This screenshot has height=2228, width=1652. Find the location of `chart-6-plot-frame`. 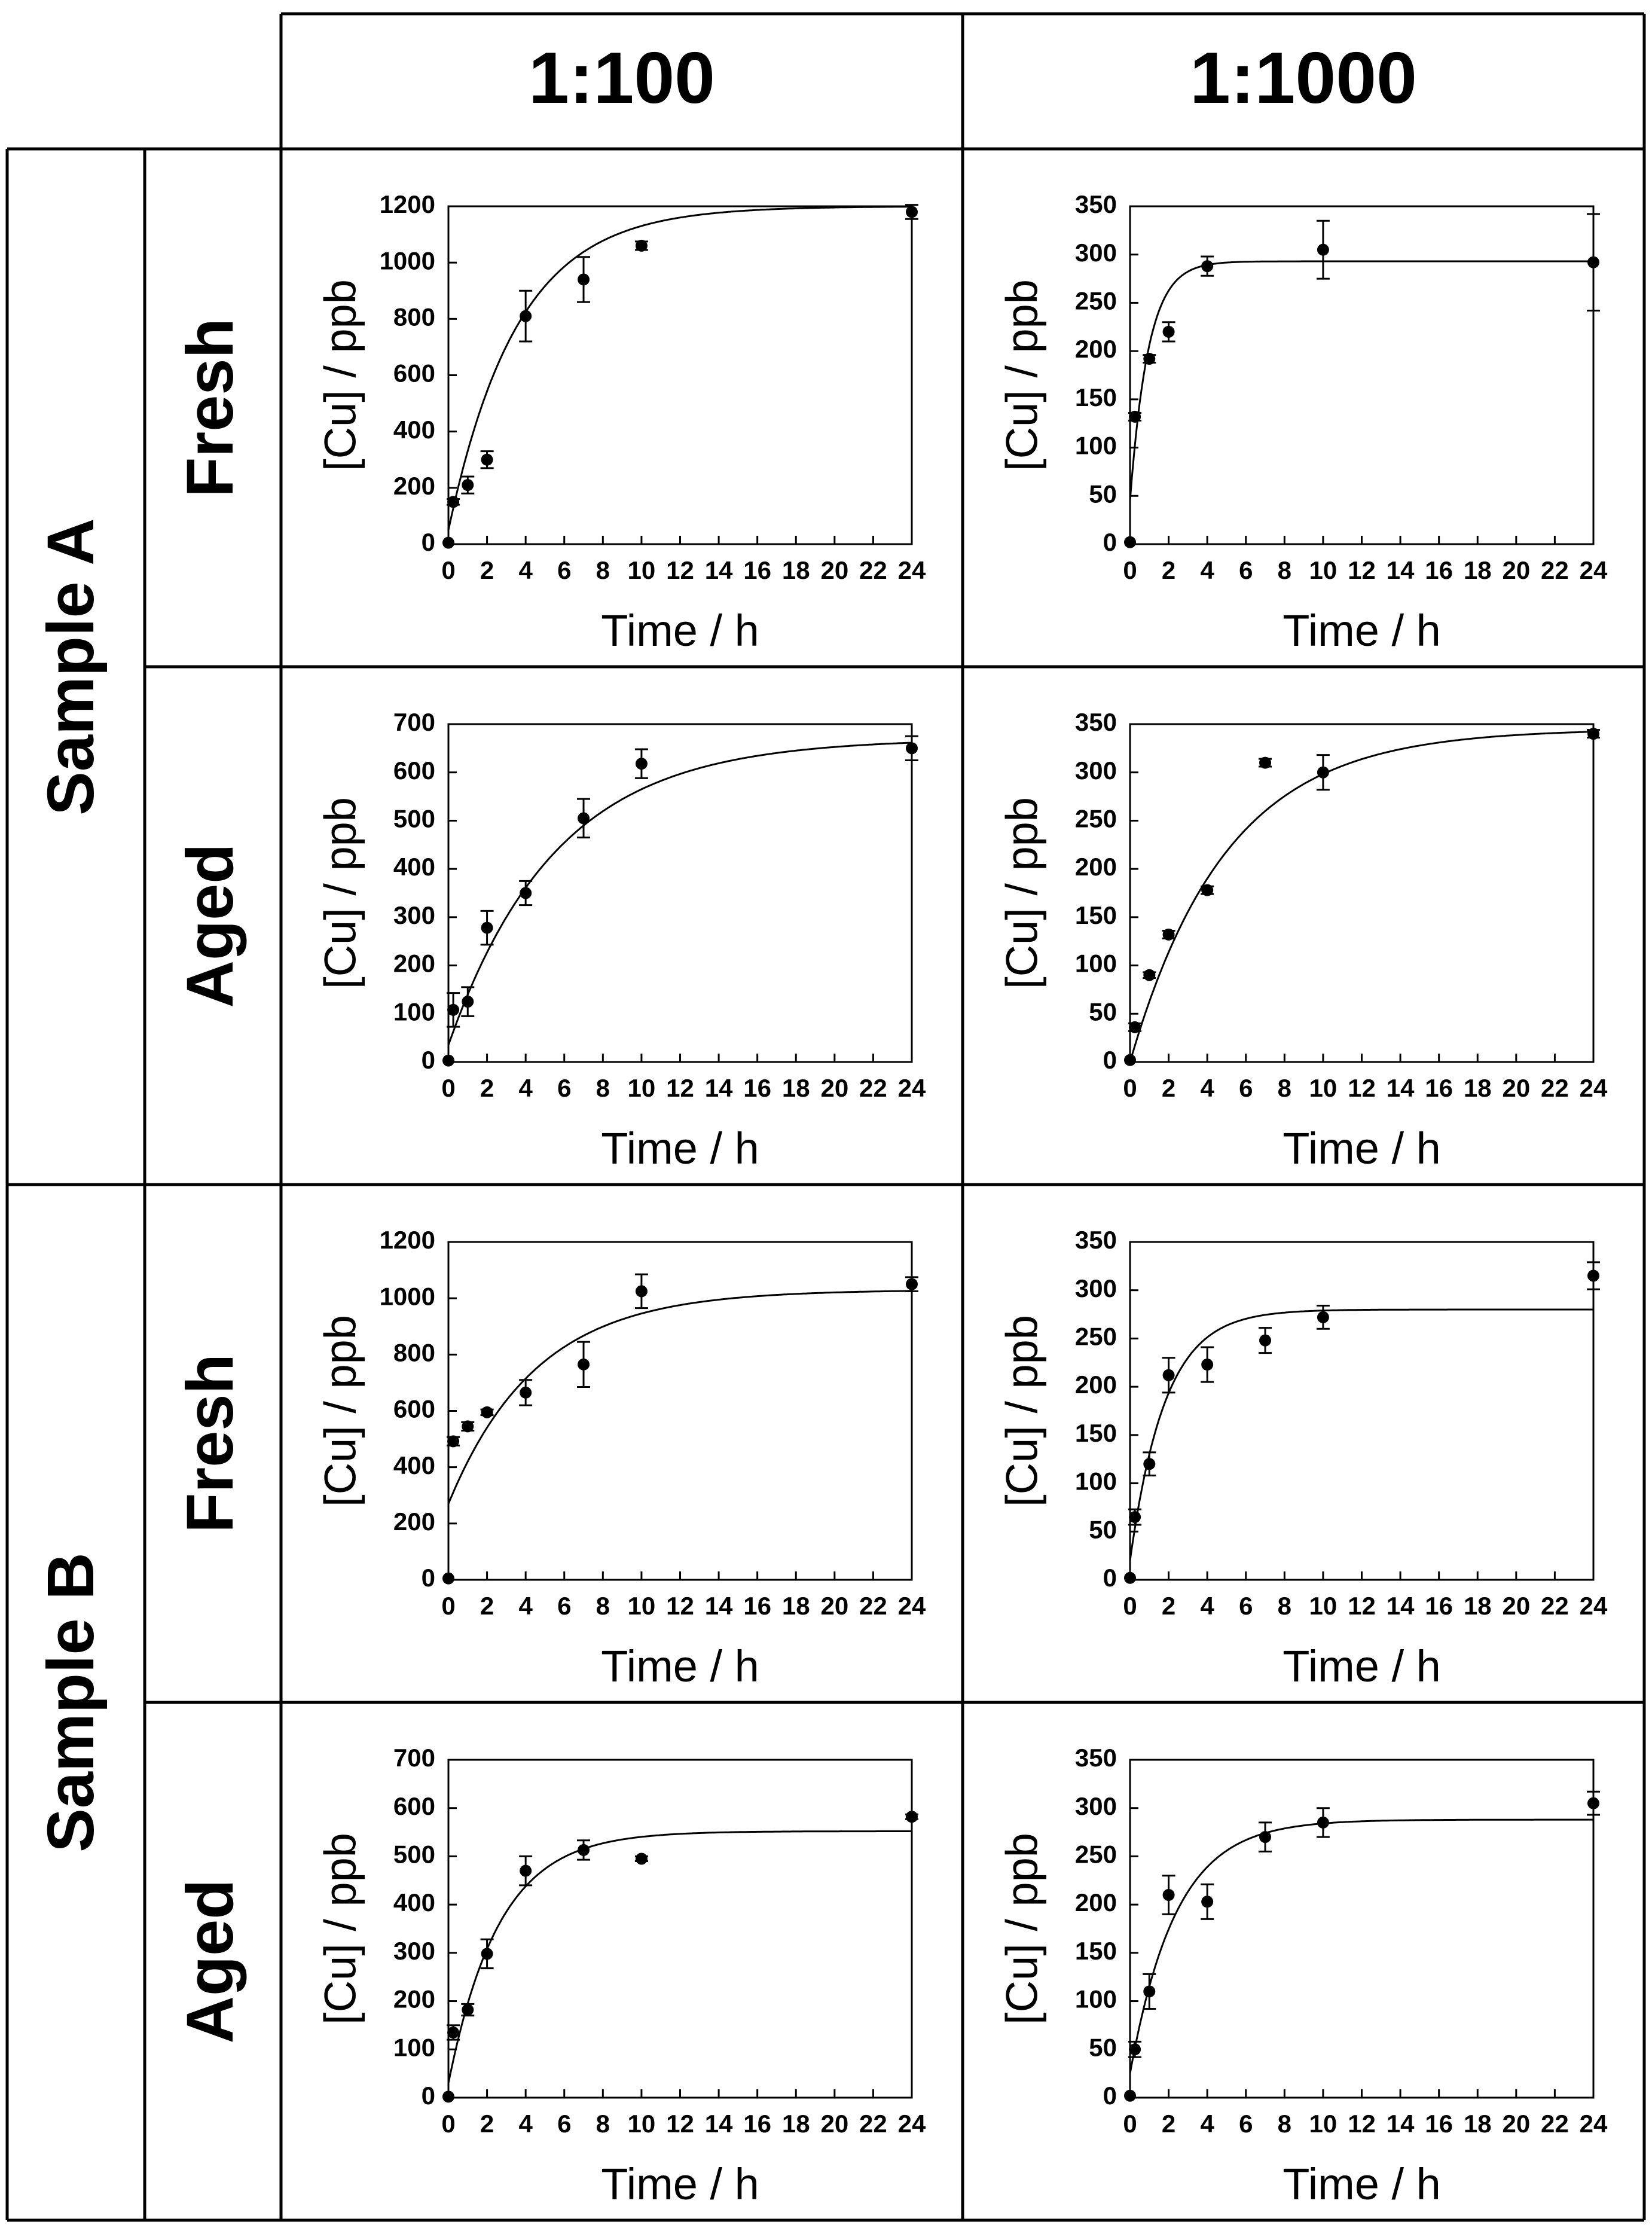

chart-6-plot-frame is located at coordinates (680, 1929).